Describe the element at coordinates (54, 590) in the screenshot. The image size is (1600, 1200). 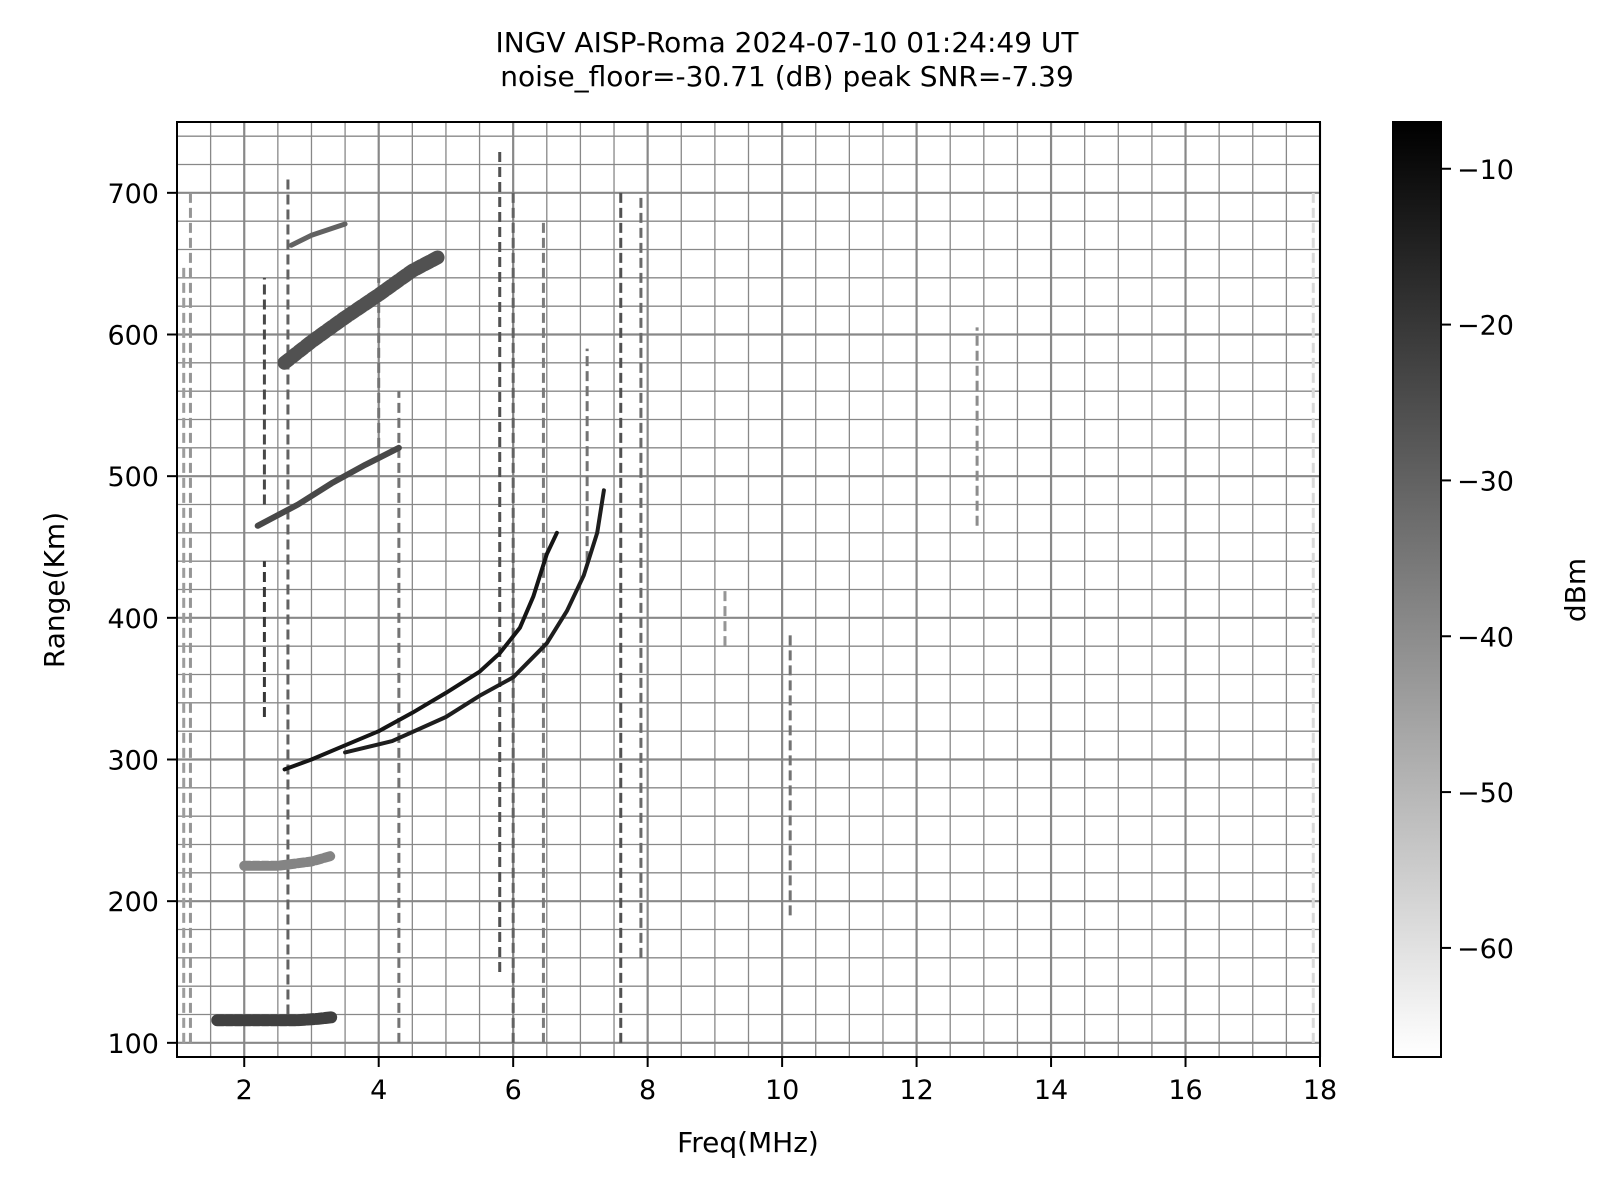
I see `y-axis-label: Range(Km)` at that location.